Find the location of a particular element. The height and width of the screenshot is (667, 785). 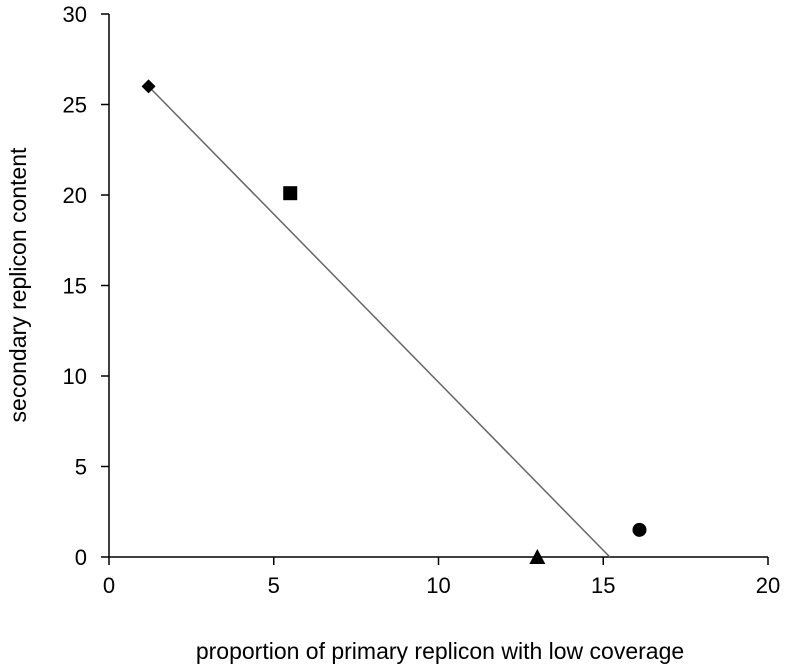

y-tick-label: 25 is located at coordinates (75, 105).